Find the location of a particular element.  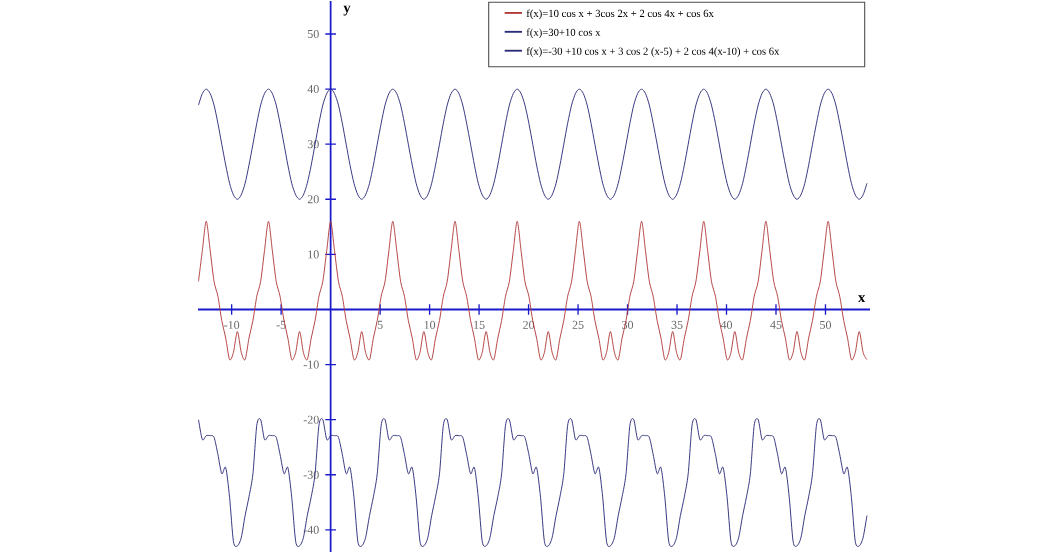

x-tick-label: 15 is located at coordinates (479, 324).